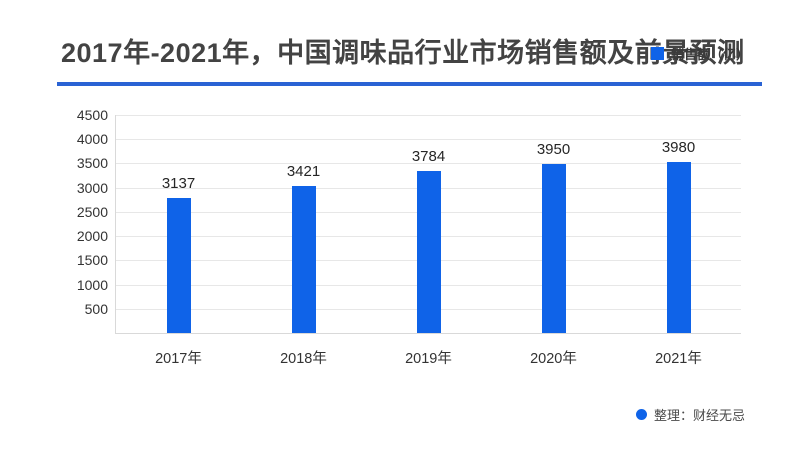 This screenshot has width=800, height=450. I want to click on bar-value-label: 3137, so click(178, 183).